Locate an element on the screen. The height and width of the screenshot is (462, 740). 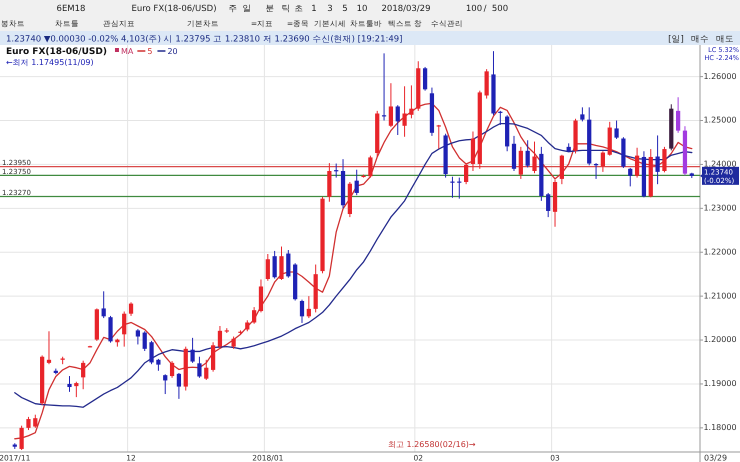
text: 매도 is located at coordinates (725, 39).